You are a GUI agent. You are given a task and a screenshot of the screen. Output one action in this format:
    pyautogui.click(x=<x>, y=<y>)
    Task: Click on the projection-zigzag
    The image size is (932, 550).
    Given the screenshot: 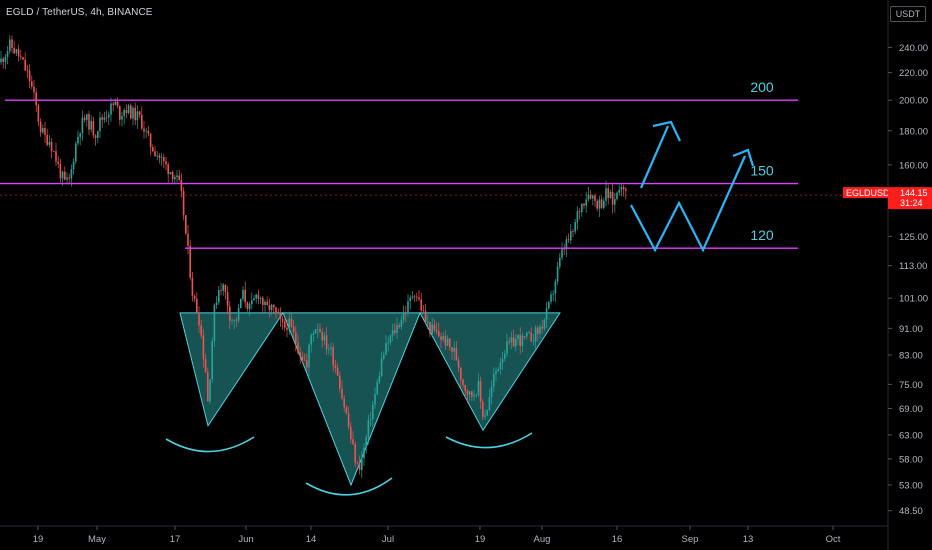 What is the action you would take?
    pyautogui.click(x=688, y=204)
    